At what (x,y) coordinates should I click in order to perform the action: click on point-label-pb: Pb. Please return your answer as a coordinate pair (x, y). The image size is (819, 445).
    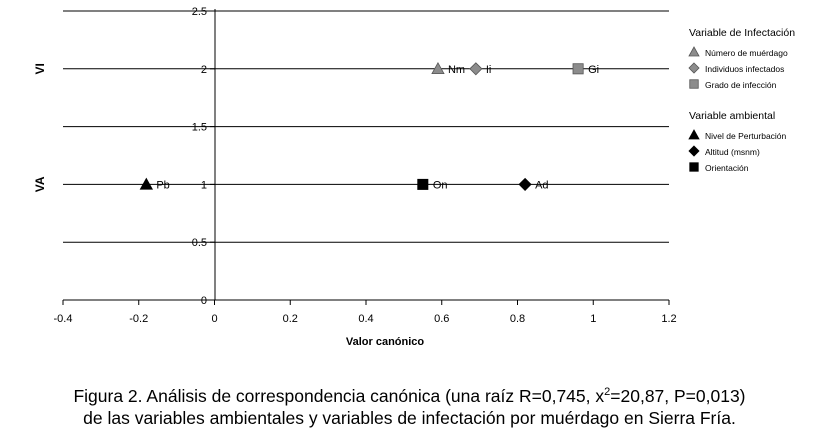
    Looking at the image, I should click on (162, 185).